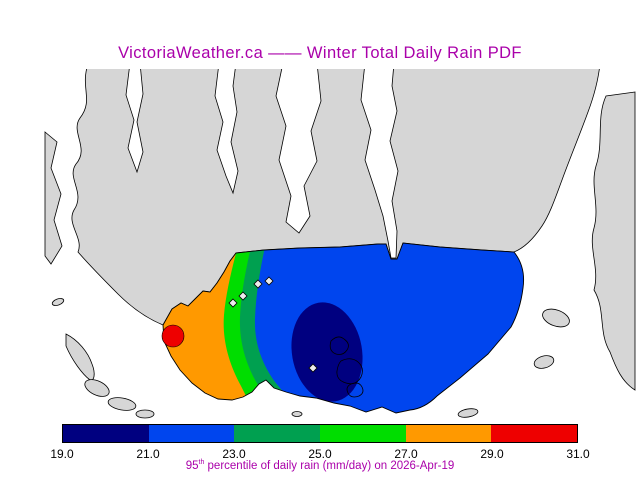 This screenshot has width=640, height=480. Describe the element at coordinates (80, 357) in the screenshot. I see `island-spit` at that location.